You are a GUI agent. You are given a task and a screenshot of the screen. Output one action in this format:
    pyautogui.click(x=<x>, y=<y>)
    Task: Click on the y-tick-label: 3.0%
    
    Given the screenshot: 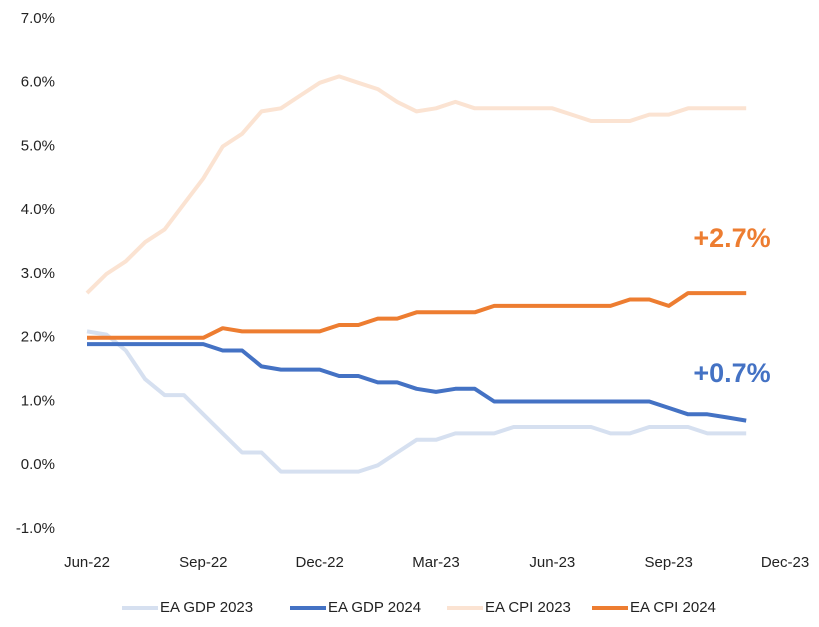 What is the action you would take?
    pyautogui.click(x=38, y=273)
    